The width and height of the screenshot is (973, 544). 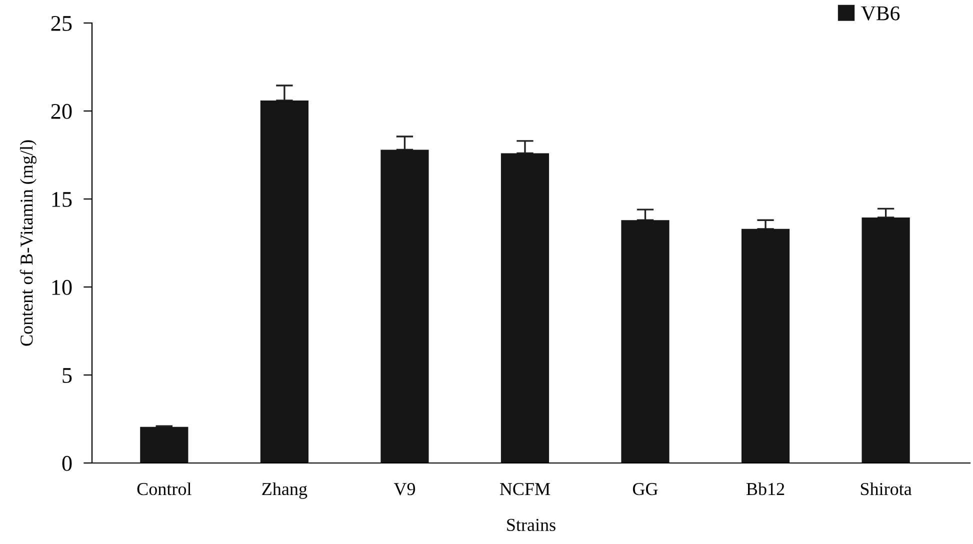 I want to click on x-tick-label: Bb12, so click(x=765, y=489).